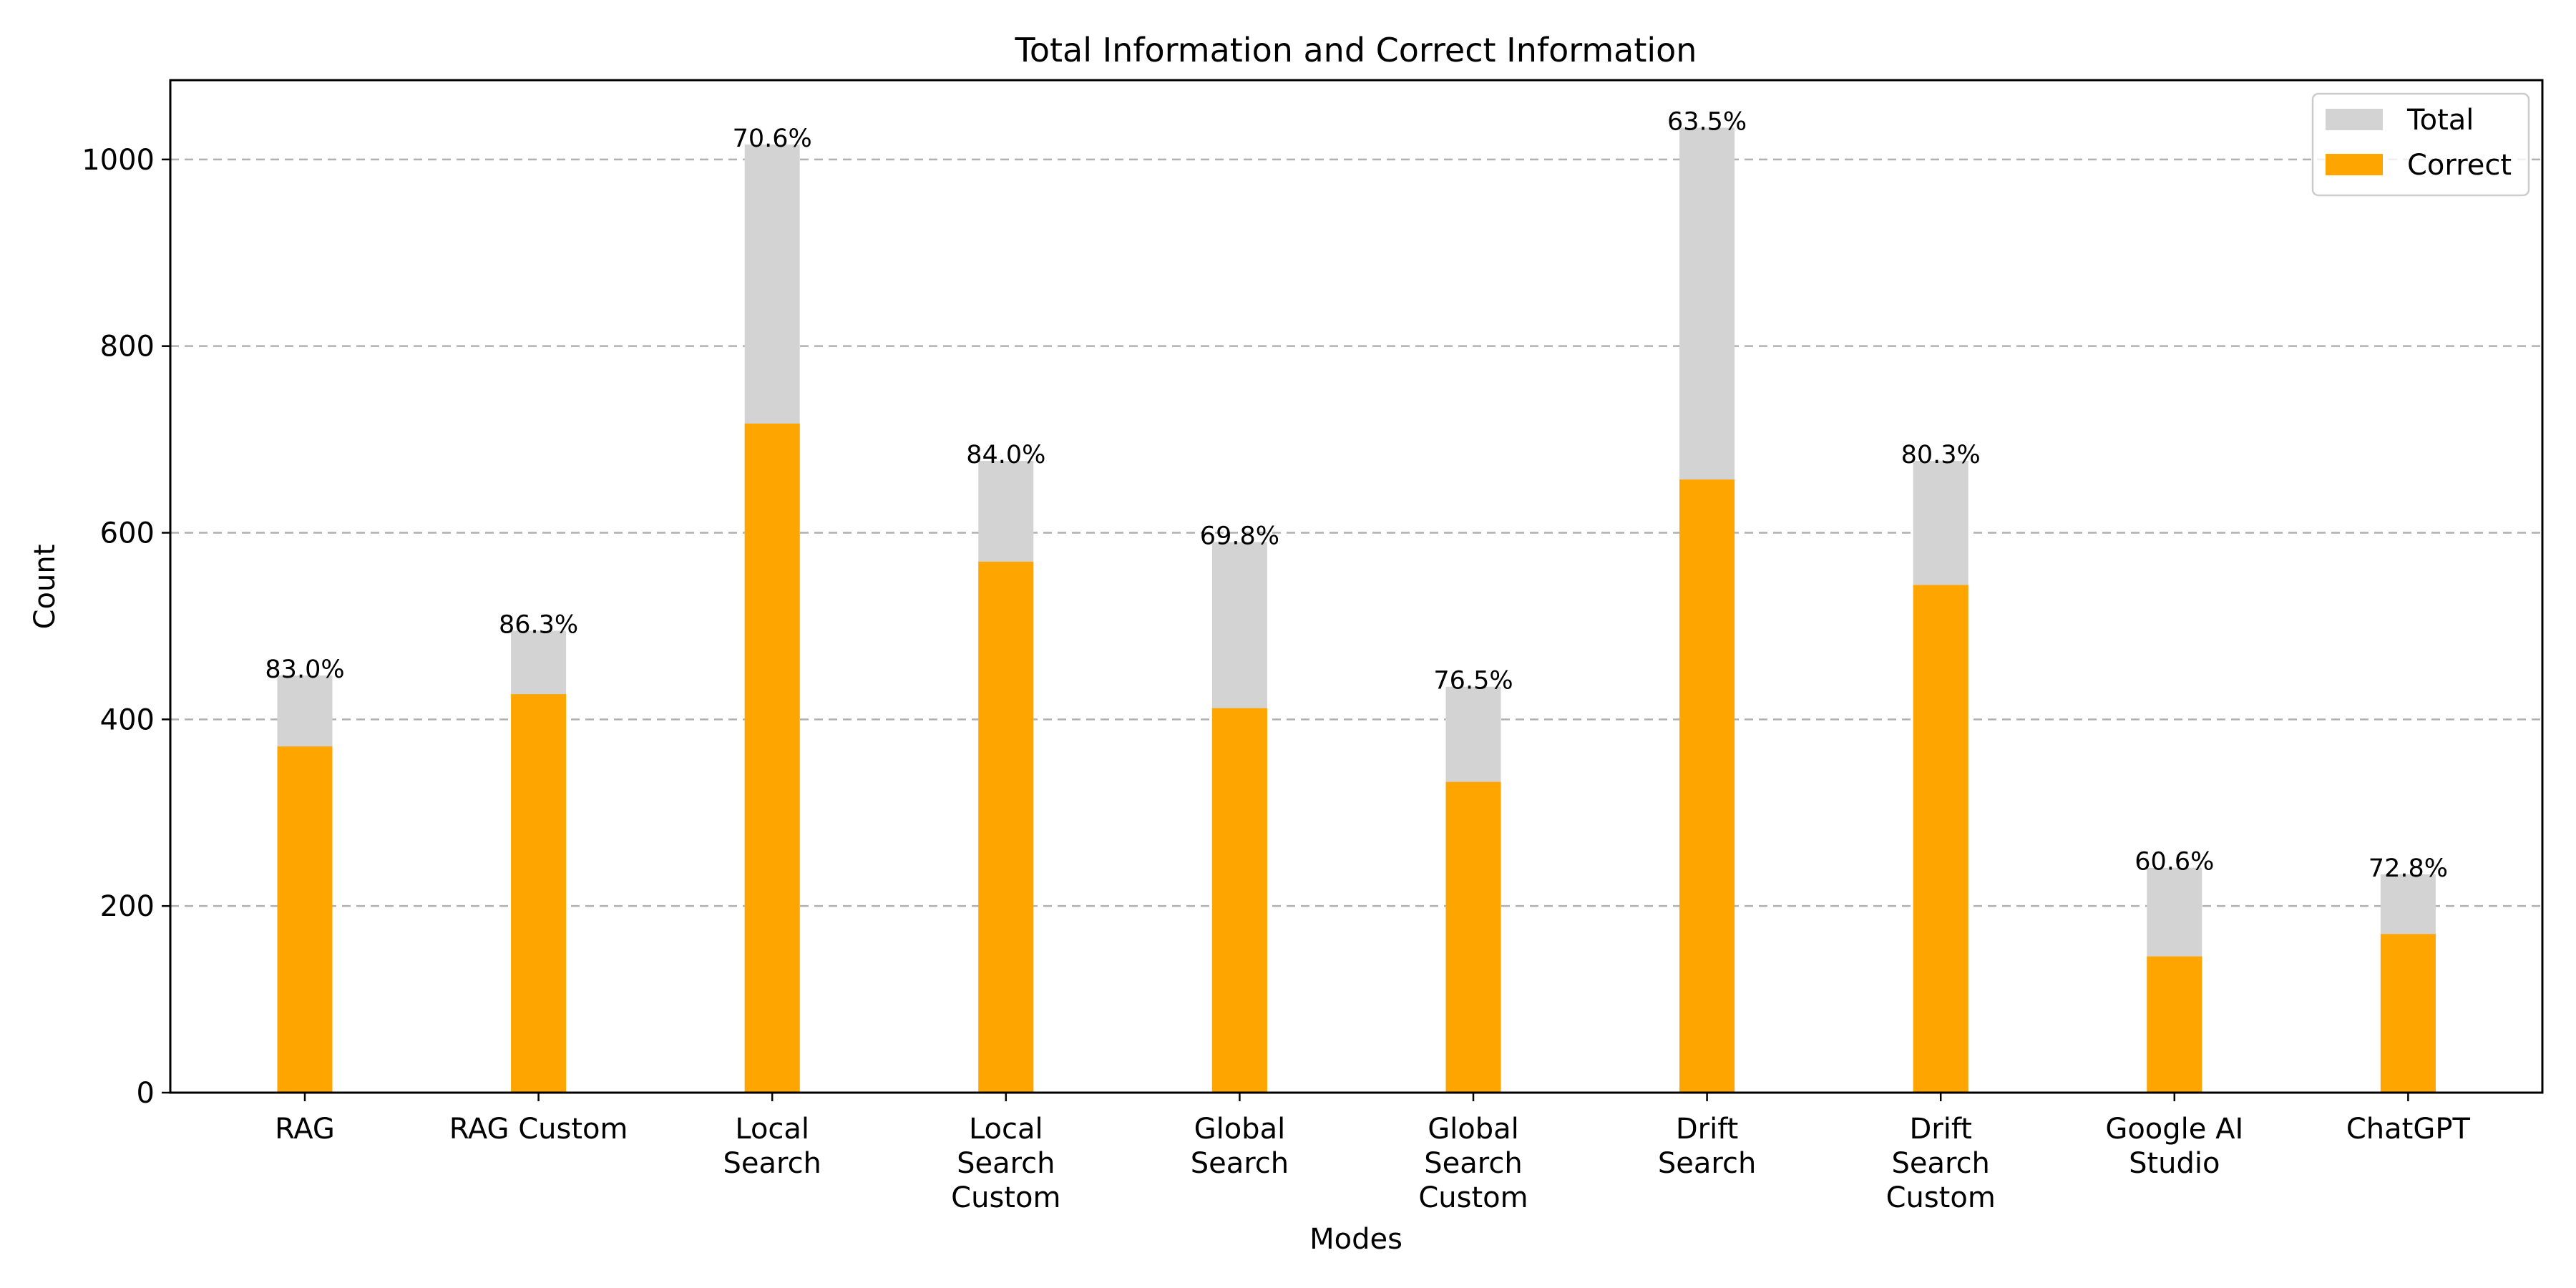 The width and height of the screenshot is (2576, 1288). I want to click on x-tick-label: Drift Search Custom, so click(1941, 1163).